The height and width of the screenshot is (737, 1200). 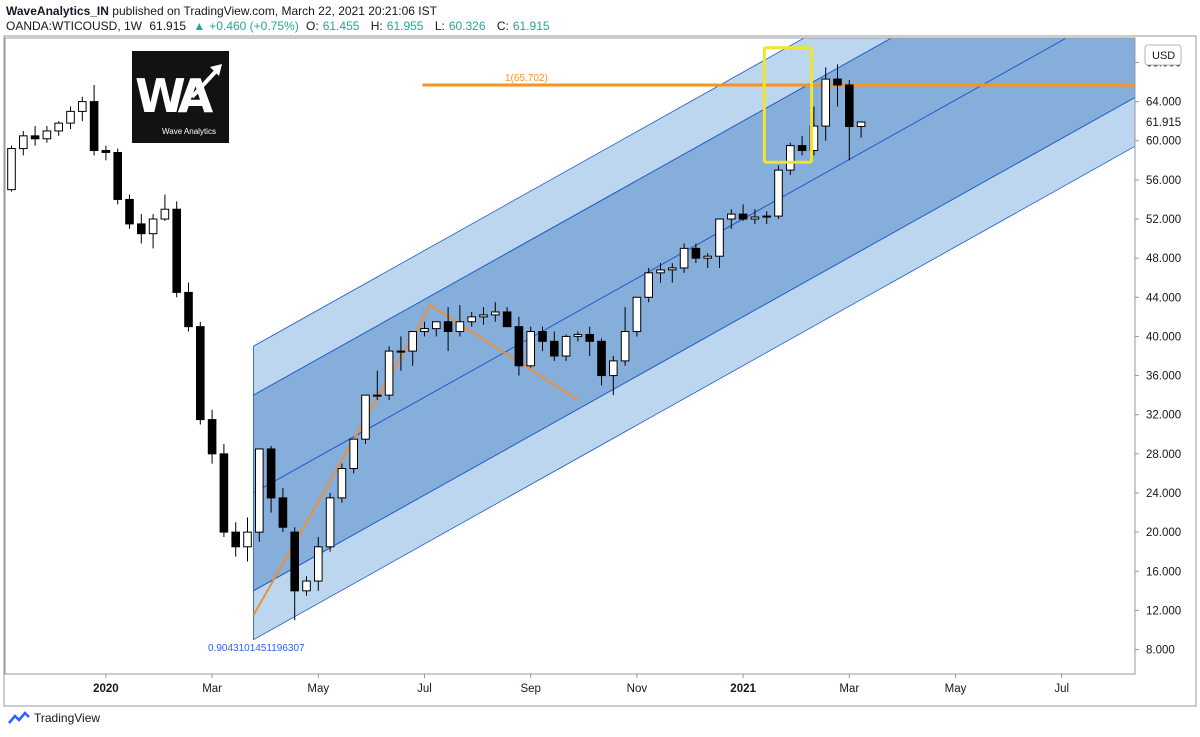 I want to click on y-tick-label-2: 16.000, so click(x=1163, y=572).